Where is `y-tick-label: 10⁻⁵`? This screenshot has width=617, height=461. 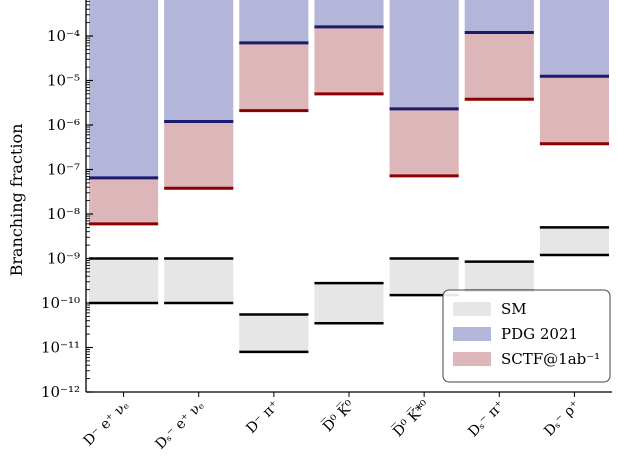 y-tick-label: 10⁻⁵ is located at coordinates (63, 81).